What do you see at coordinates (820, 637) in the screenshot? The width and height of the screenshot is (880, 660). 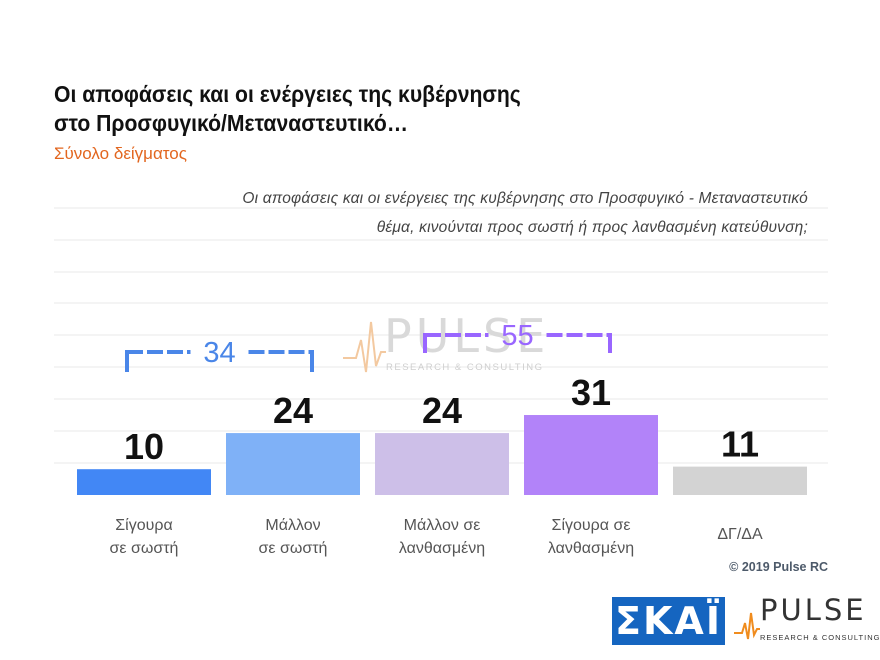 I see `pulse-logo-sub: RESEARCH & CONSULTING` at bounding box center [820, 637].